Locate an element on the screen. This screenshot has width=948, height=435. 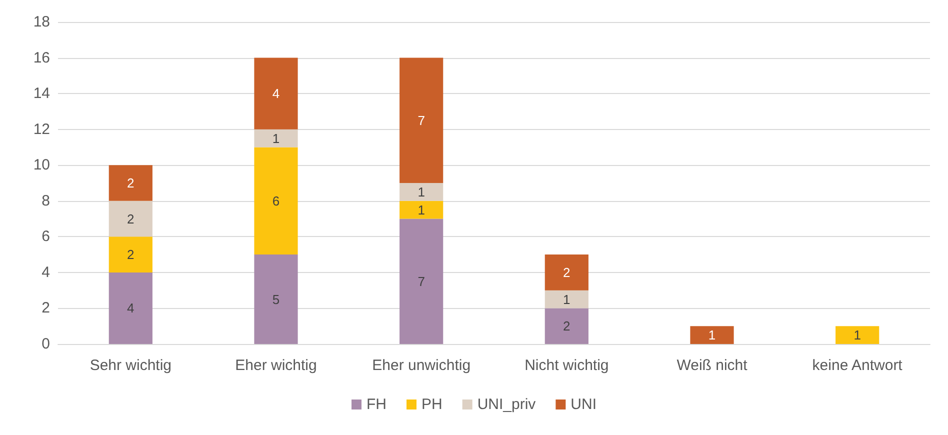
y-tick-label: 18 is located at coordinates (41, 22).